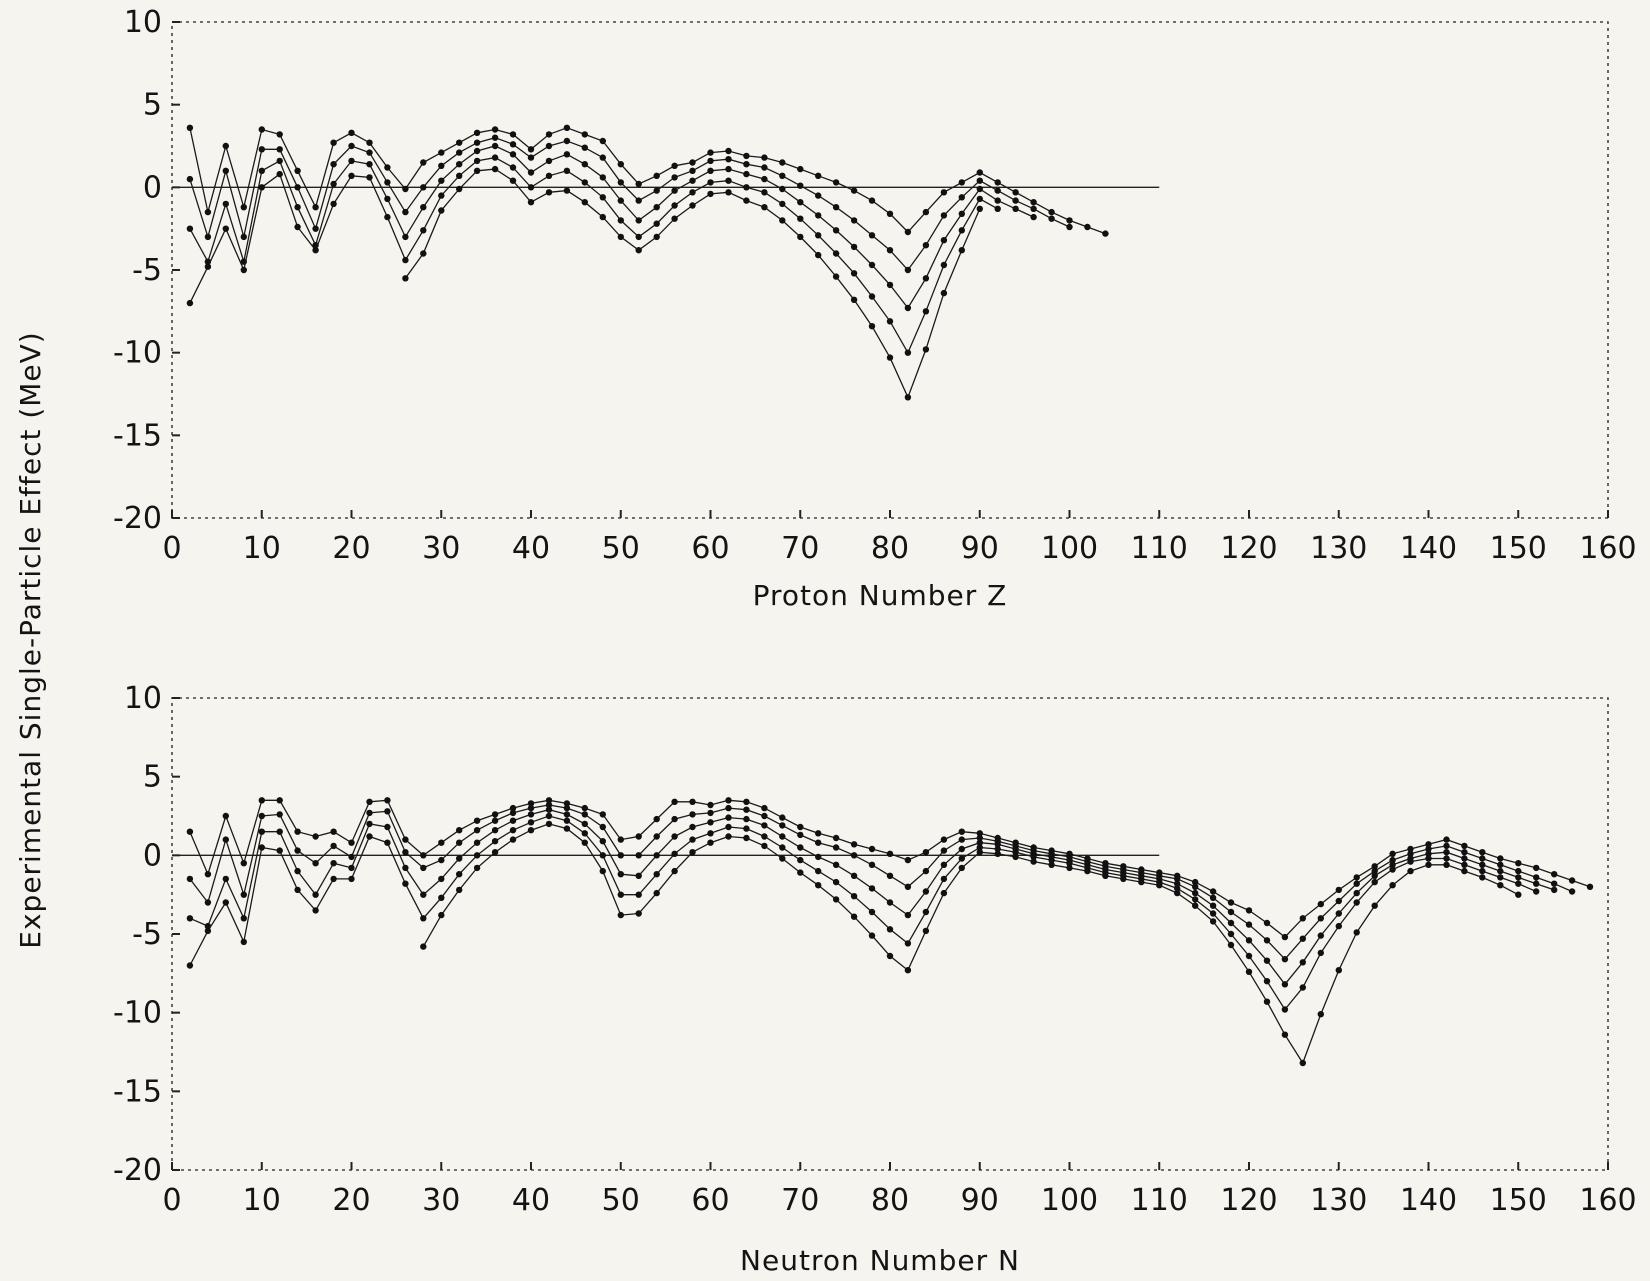 Image resolution: width=1650 pixels, height=1281 pixels. I want to click on proton-x-tick-label: 10, so click(262, 548).